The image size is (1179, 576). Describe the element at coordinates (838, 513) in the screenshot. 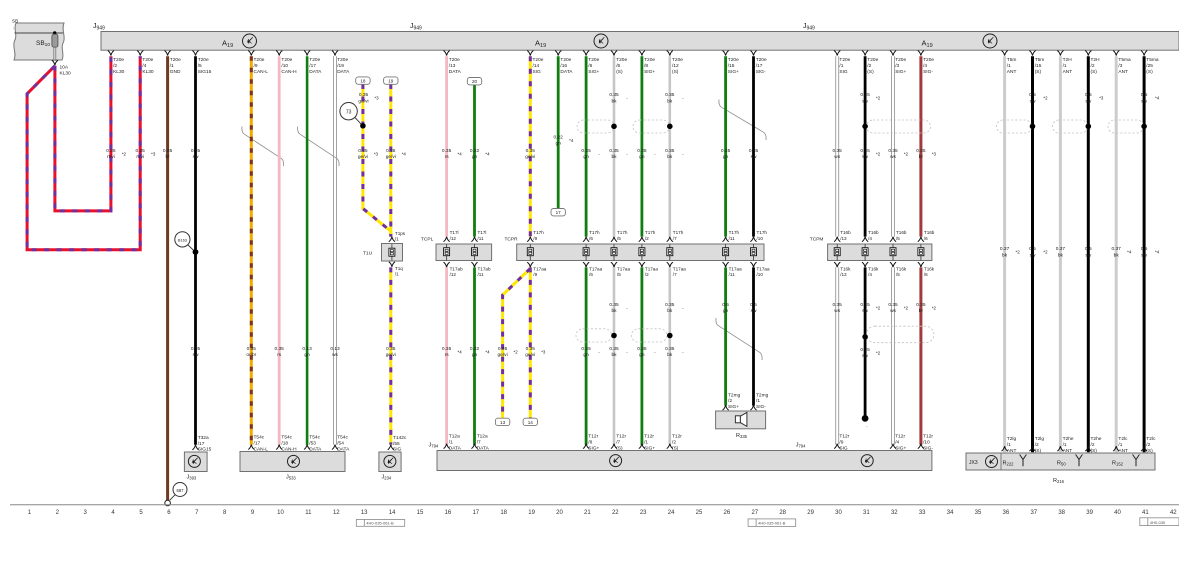

I see `svg-text: 30` at that location.